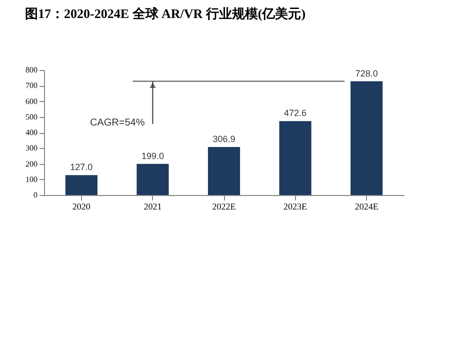 This screenshot has height=349, width=458. What do you see at coordinates (295, 113) in the screenshot?
I see `data-label: 472.6` at bounding box center [295, 113].